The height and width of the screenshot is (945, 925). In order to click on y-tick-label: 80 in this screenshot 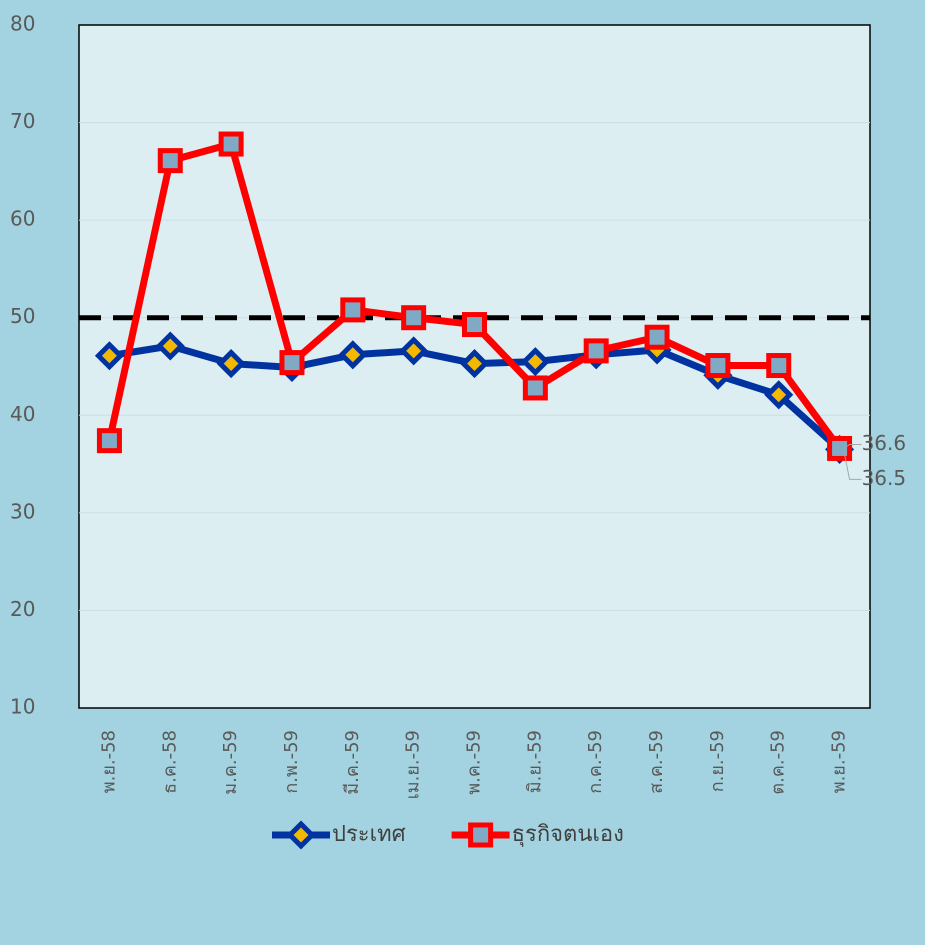, I will do `click(22, 24)`.